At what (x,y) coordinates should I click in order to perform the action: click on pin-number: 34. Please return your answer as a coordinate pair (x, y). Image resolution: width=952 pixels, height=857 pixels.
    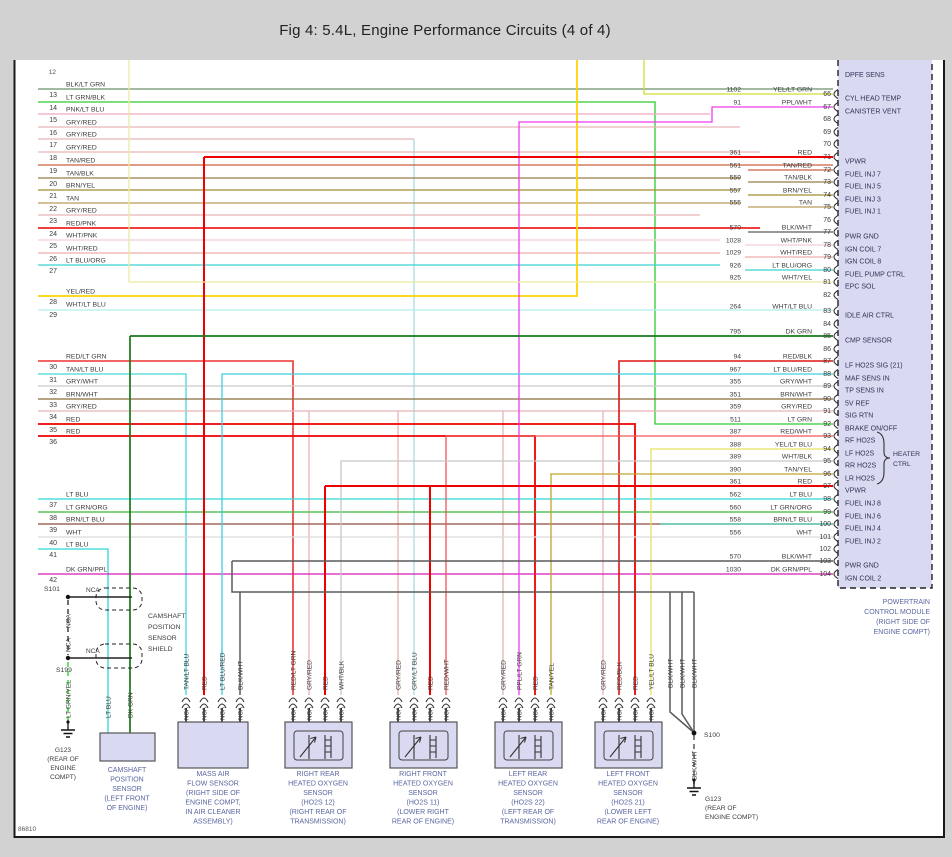
    Looking at the image, I should click on (53, 417).